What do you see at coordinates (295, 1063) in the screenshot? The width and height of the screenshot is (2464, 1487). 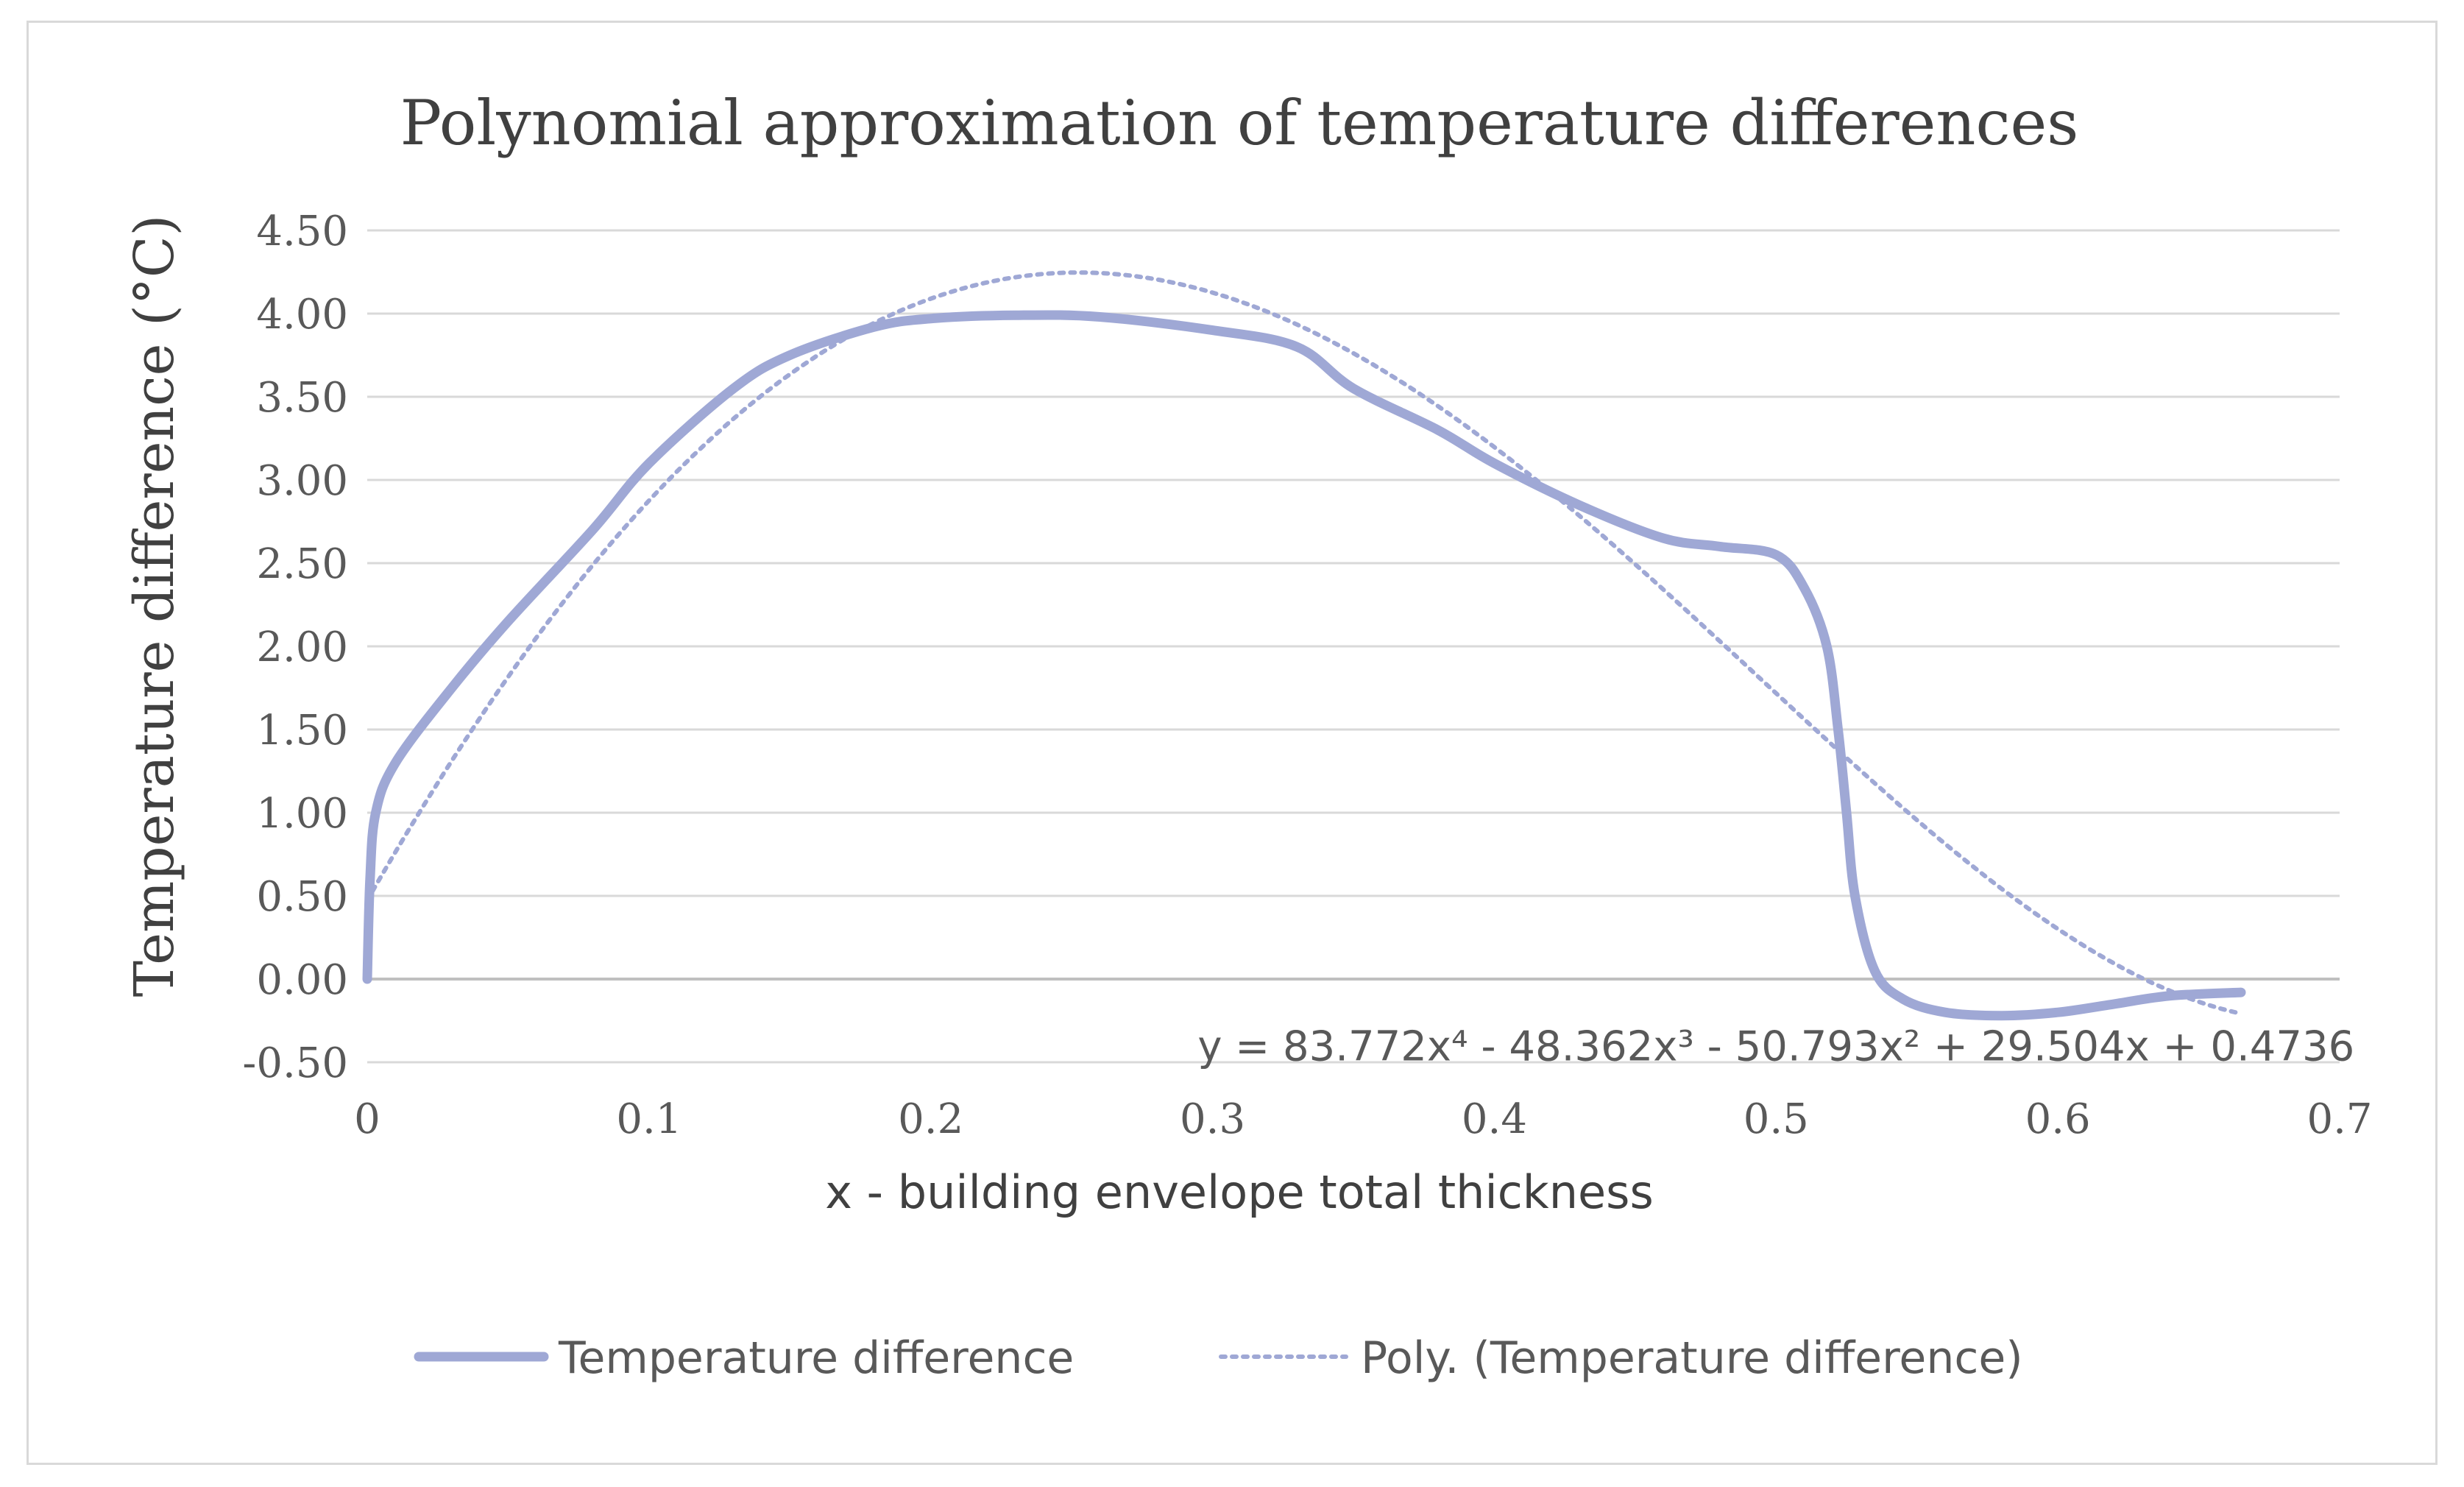 I see `y-tick-label: -0.50` at bounding box center [295, 1063].